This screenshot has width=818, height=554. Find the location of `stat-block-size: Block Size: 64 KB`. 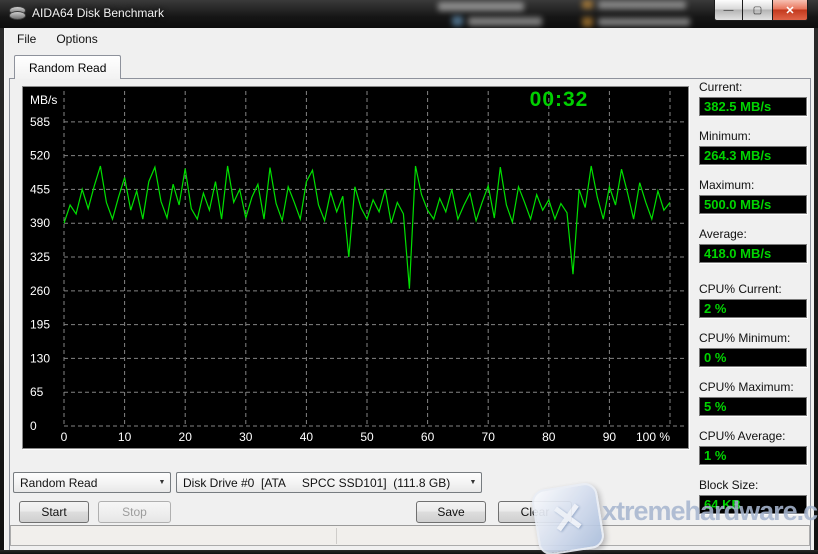

stat-block-size: Block Size: 64 KB is located at coordinates (753, 496).